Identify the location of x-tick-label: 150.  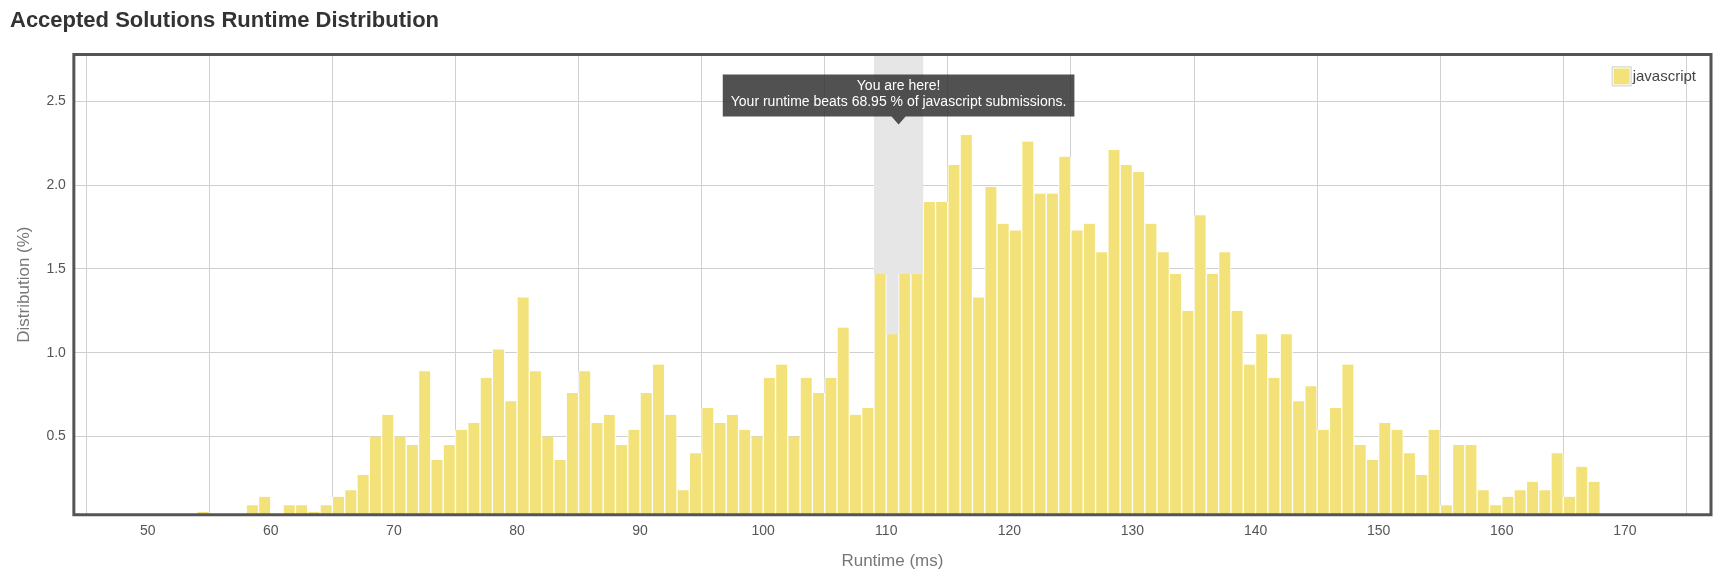
(1378, 530).